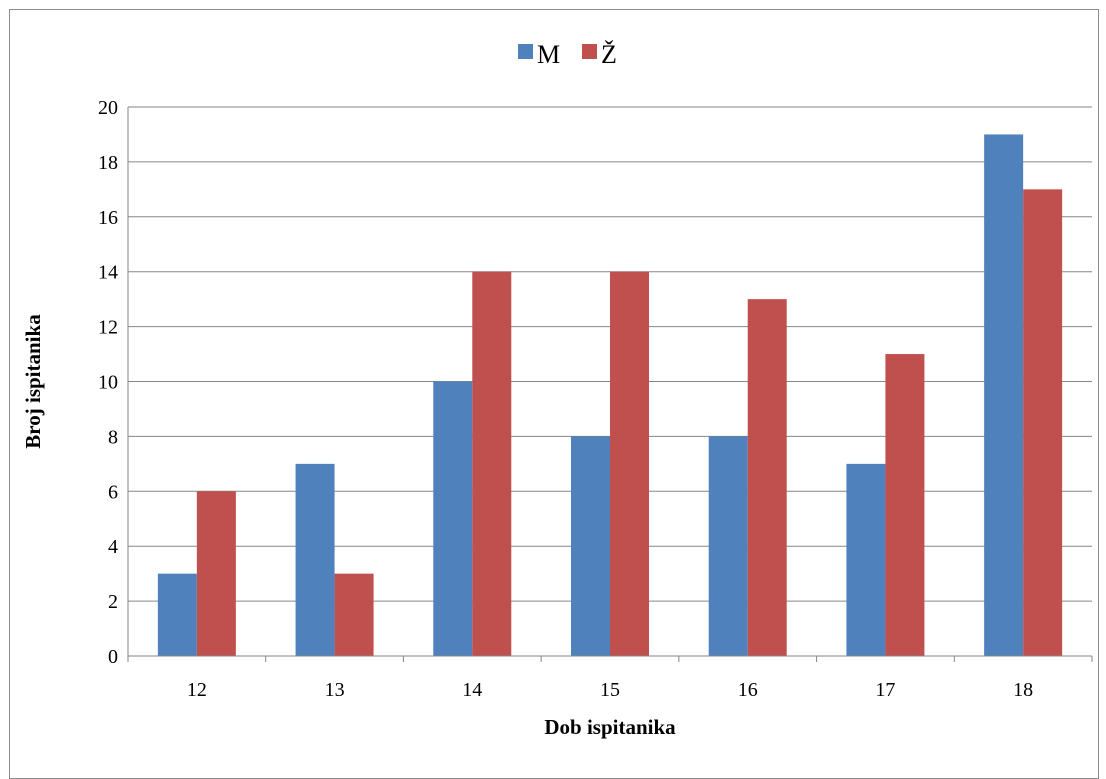  I want to click on y-tick-label: 4, so click(113, 547).